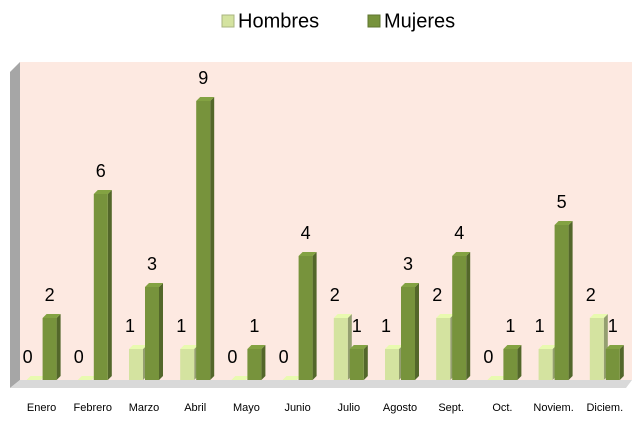 This screenshot has width=632, height=424. Describe the element at coordinates (459, 233) in the screenshot. I see `data-label: 4` at that location.